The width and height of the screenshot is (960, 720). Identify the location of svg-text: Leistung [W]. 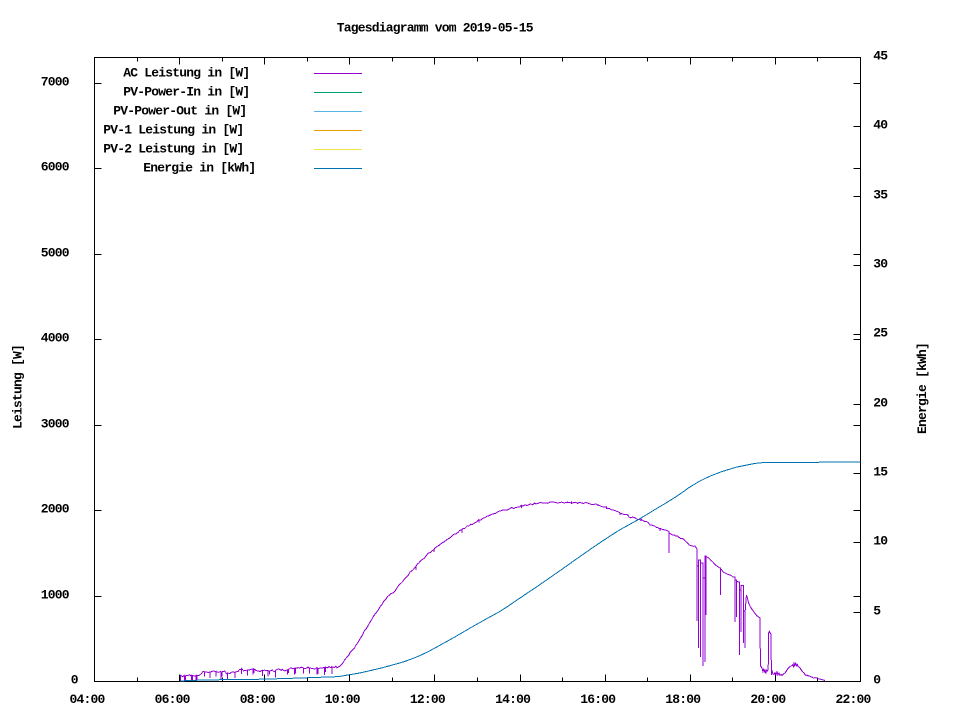
(18, 387).